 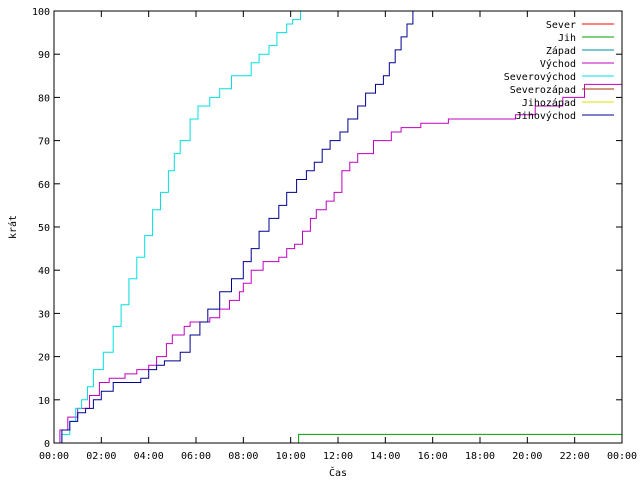 I want to click on x-tick-label: 14:00, so click(x=385, y=456).